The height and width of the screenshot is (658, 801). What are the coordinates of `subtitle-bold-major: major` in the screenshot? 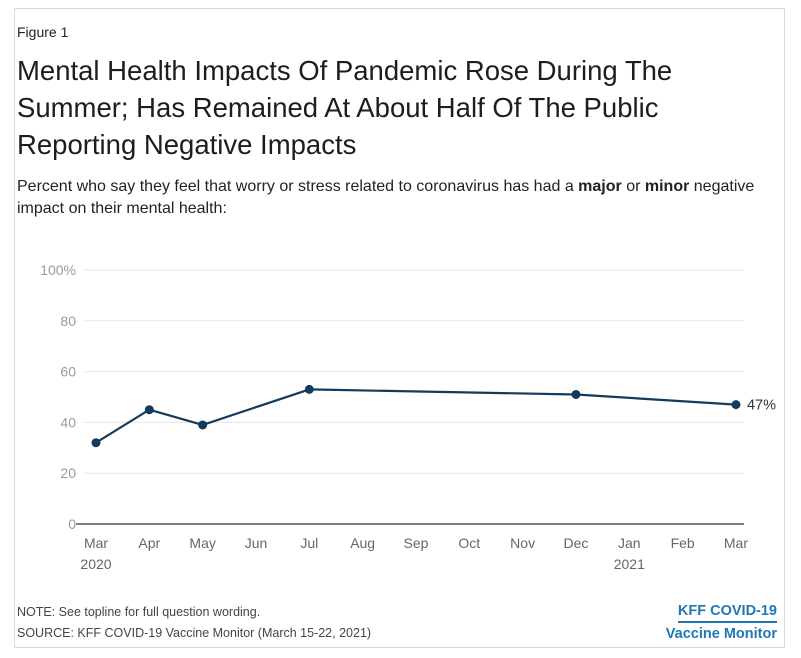 It's located at (600, 186).